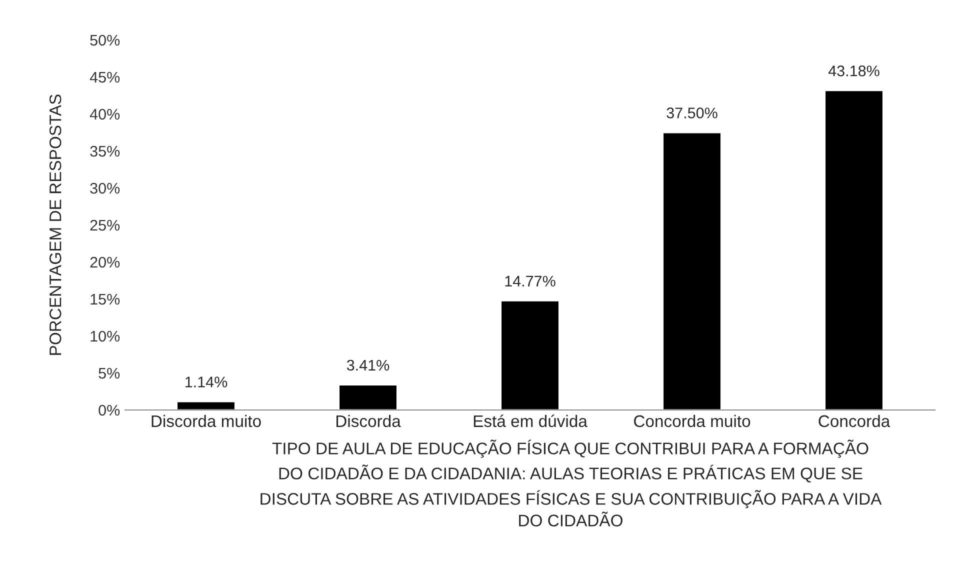 This screenshot has width=957, height=583. What do you see at coordinates (692, 113) in the screenshot?
I see `data-label: 37.50%` at bounding box center [692, 113].